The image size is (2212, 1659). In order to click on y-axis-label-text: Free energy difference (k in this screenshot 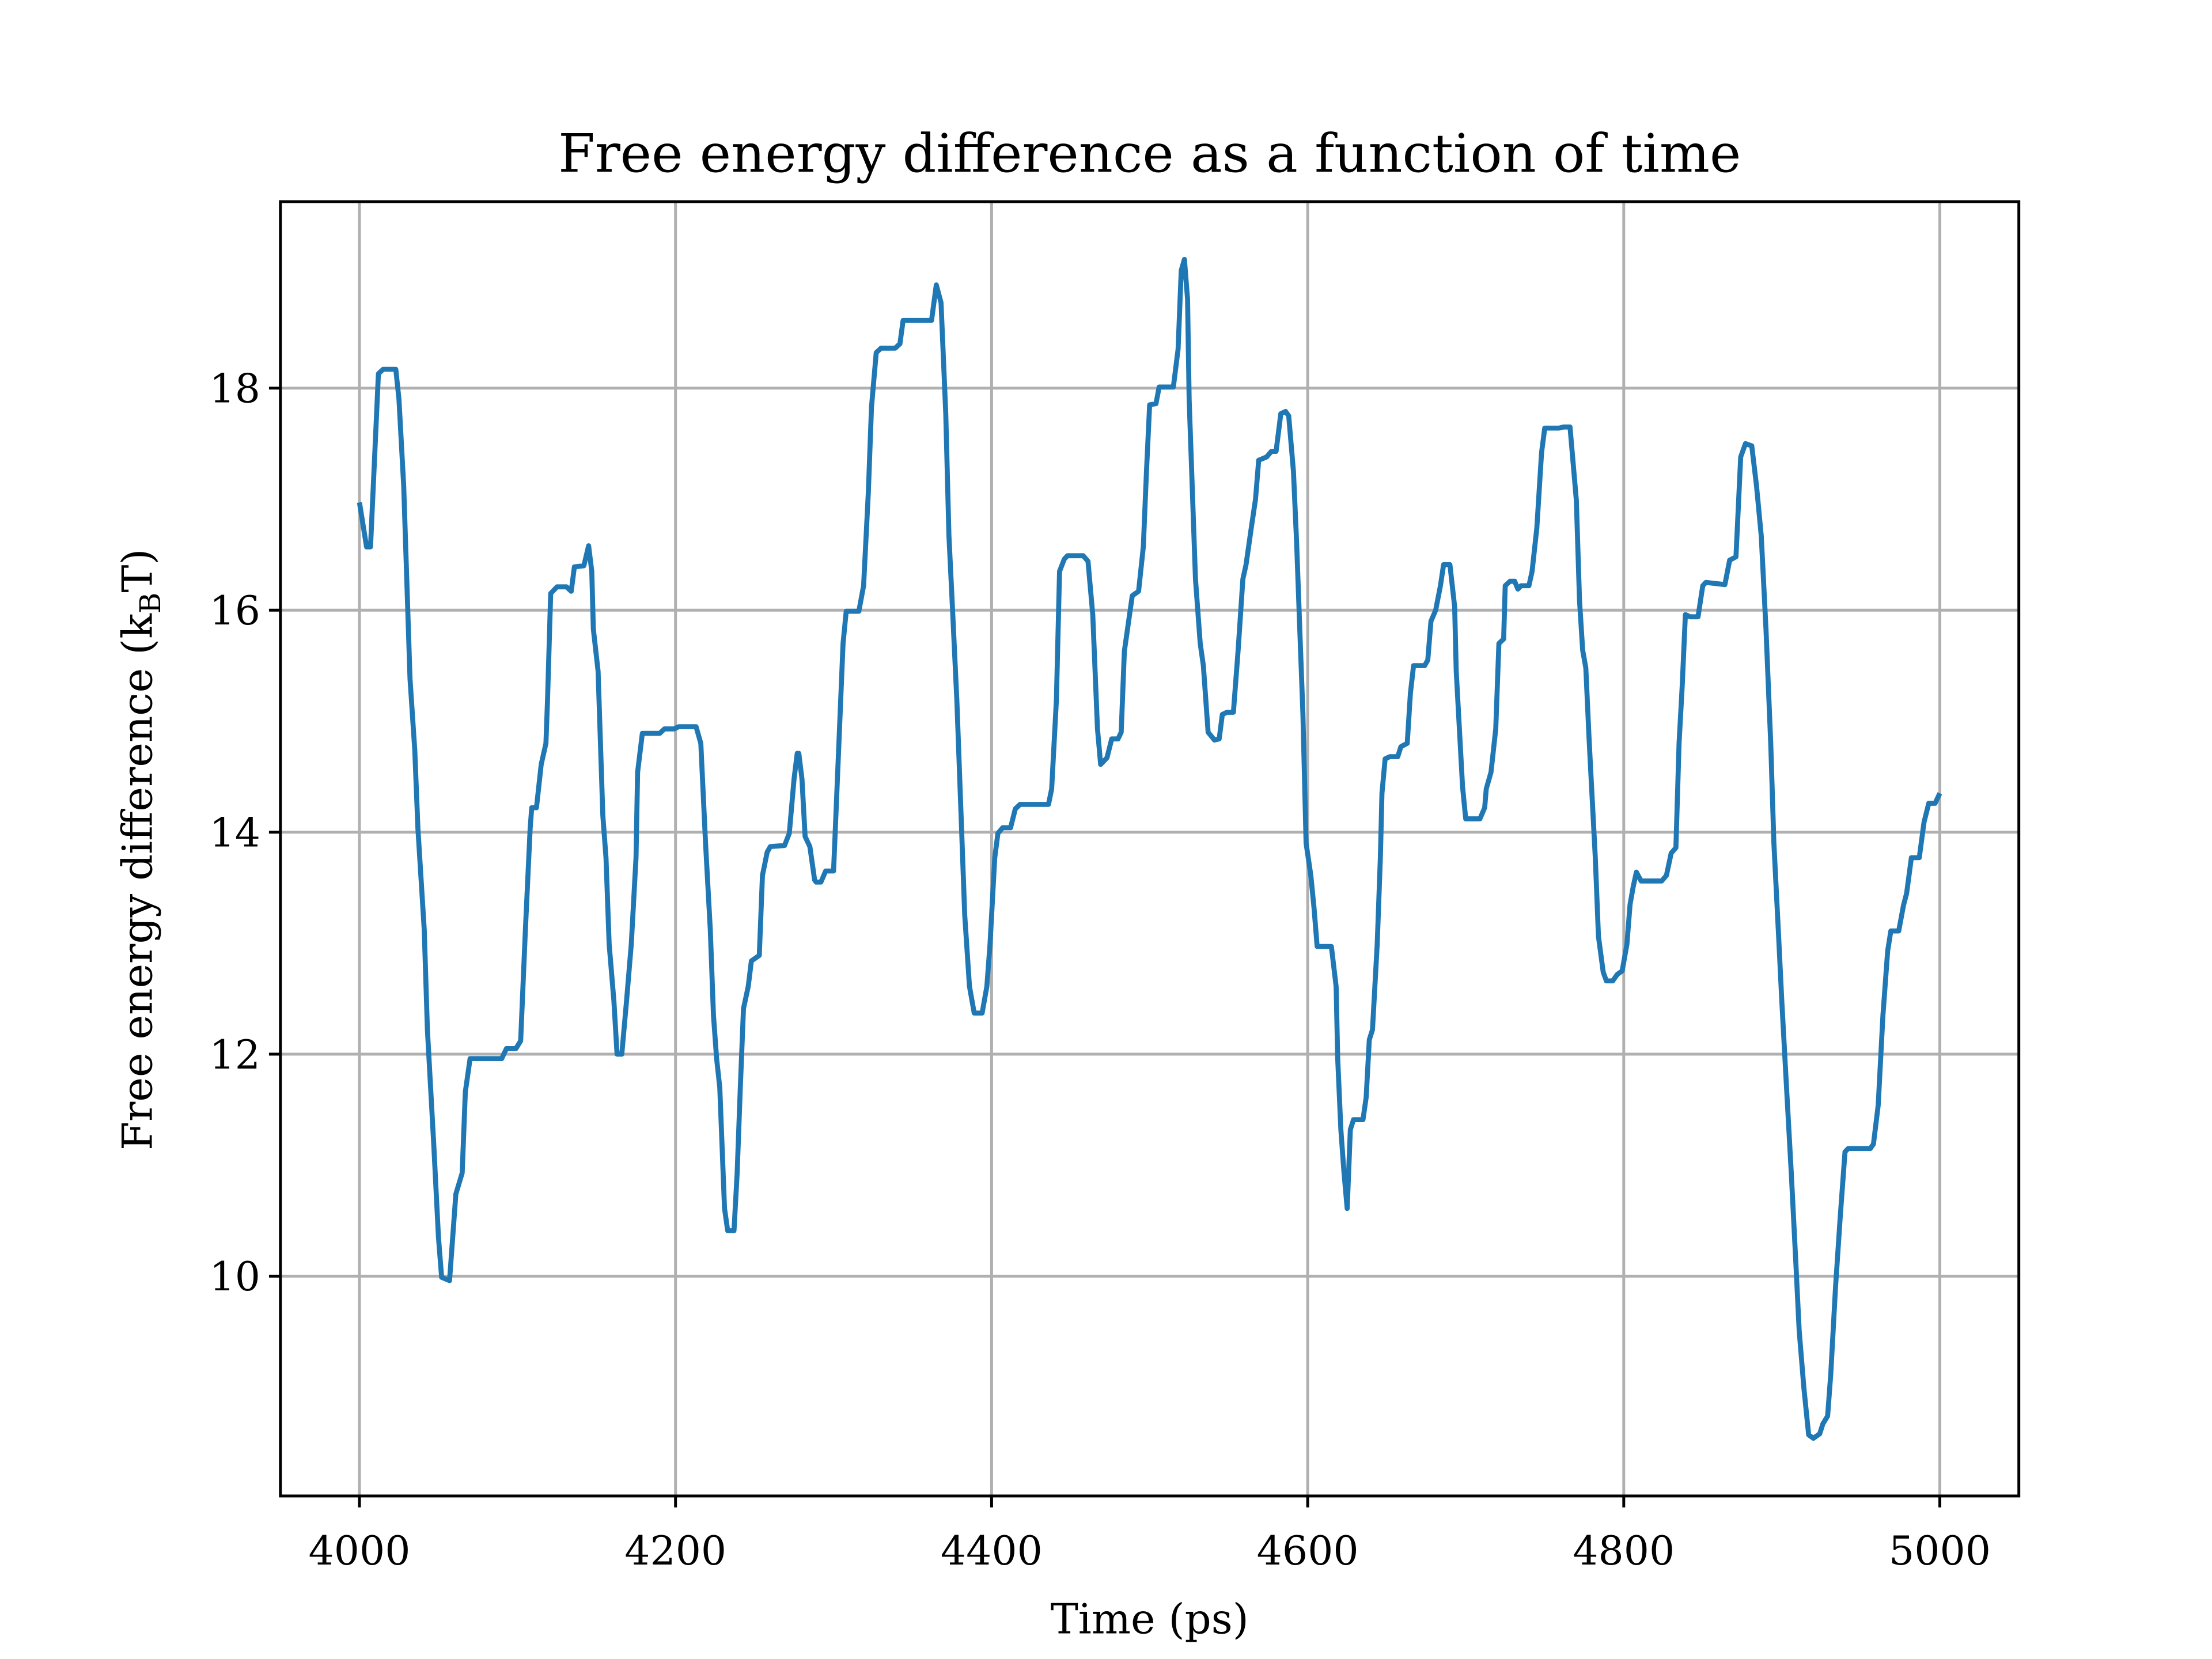, I will do `click(137, 881)`.